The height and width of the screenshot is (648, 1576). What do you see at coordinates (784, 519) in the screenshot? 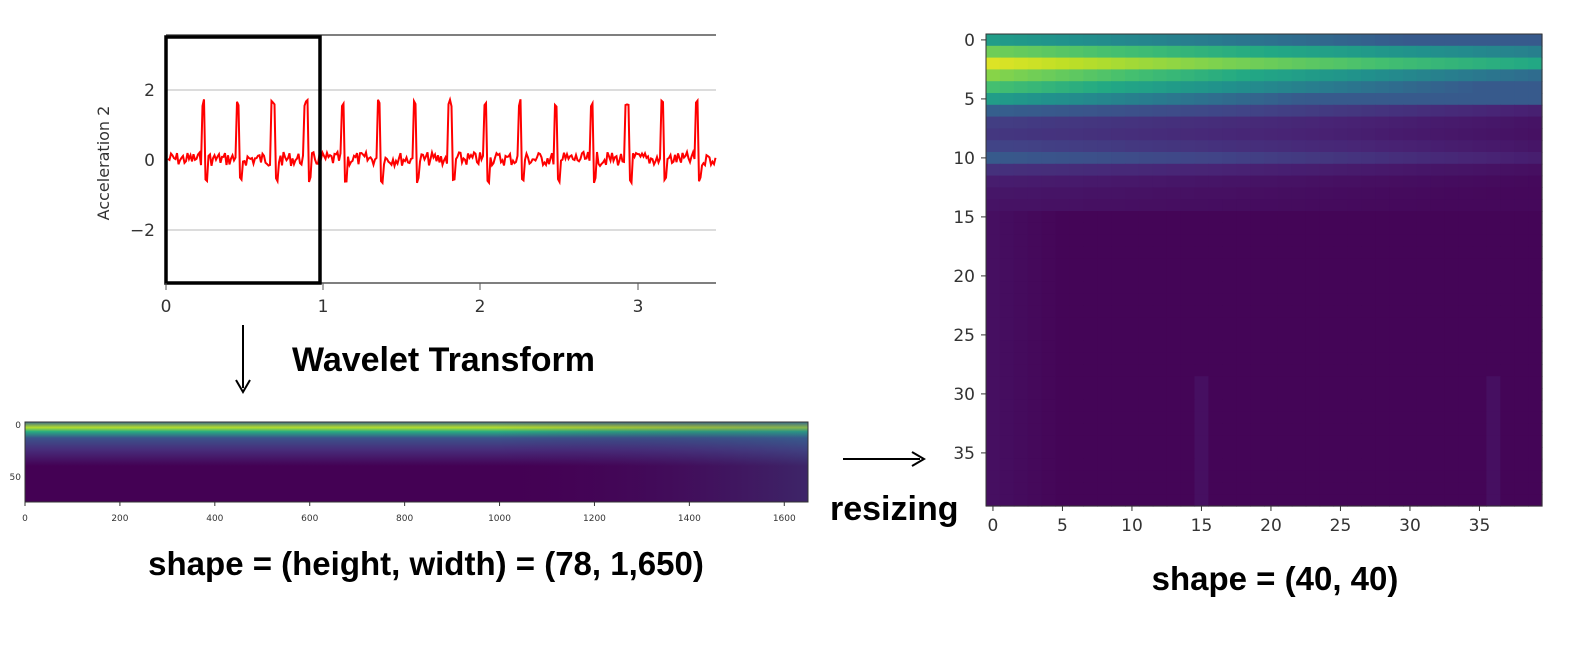
I see `x-tick-label: 1600` at bounding box center [784, 519].